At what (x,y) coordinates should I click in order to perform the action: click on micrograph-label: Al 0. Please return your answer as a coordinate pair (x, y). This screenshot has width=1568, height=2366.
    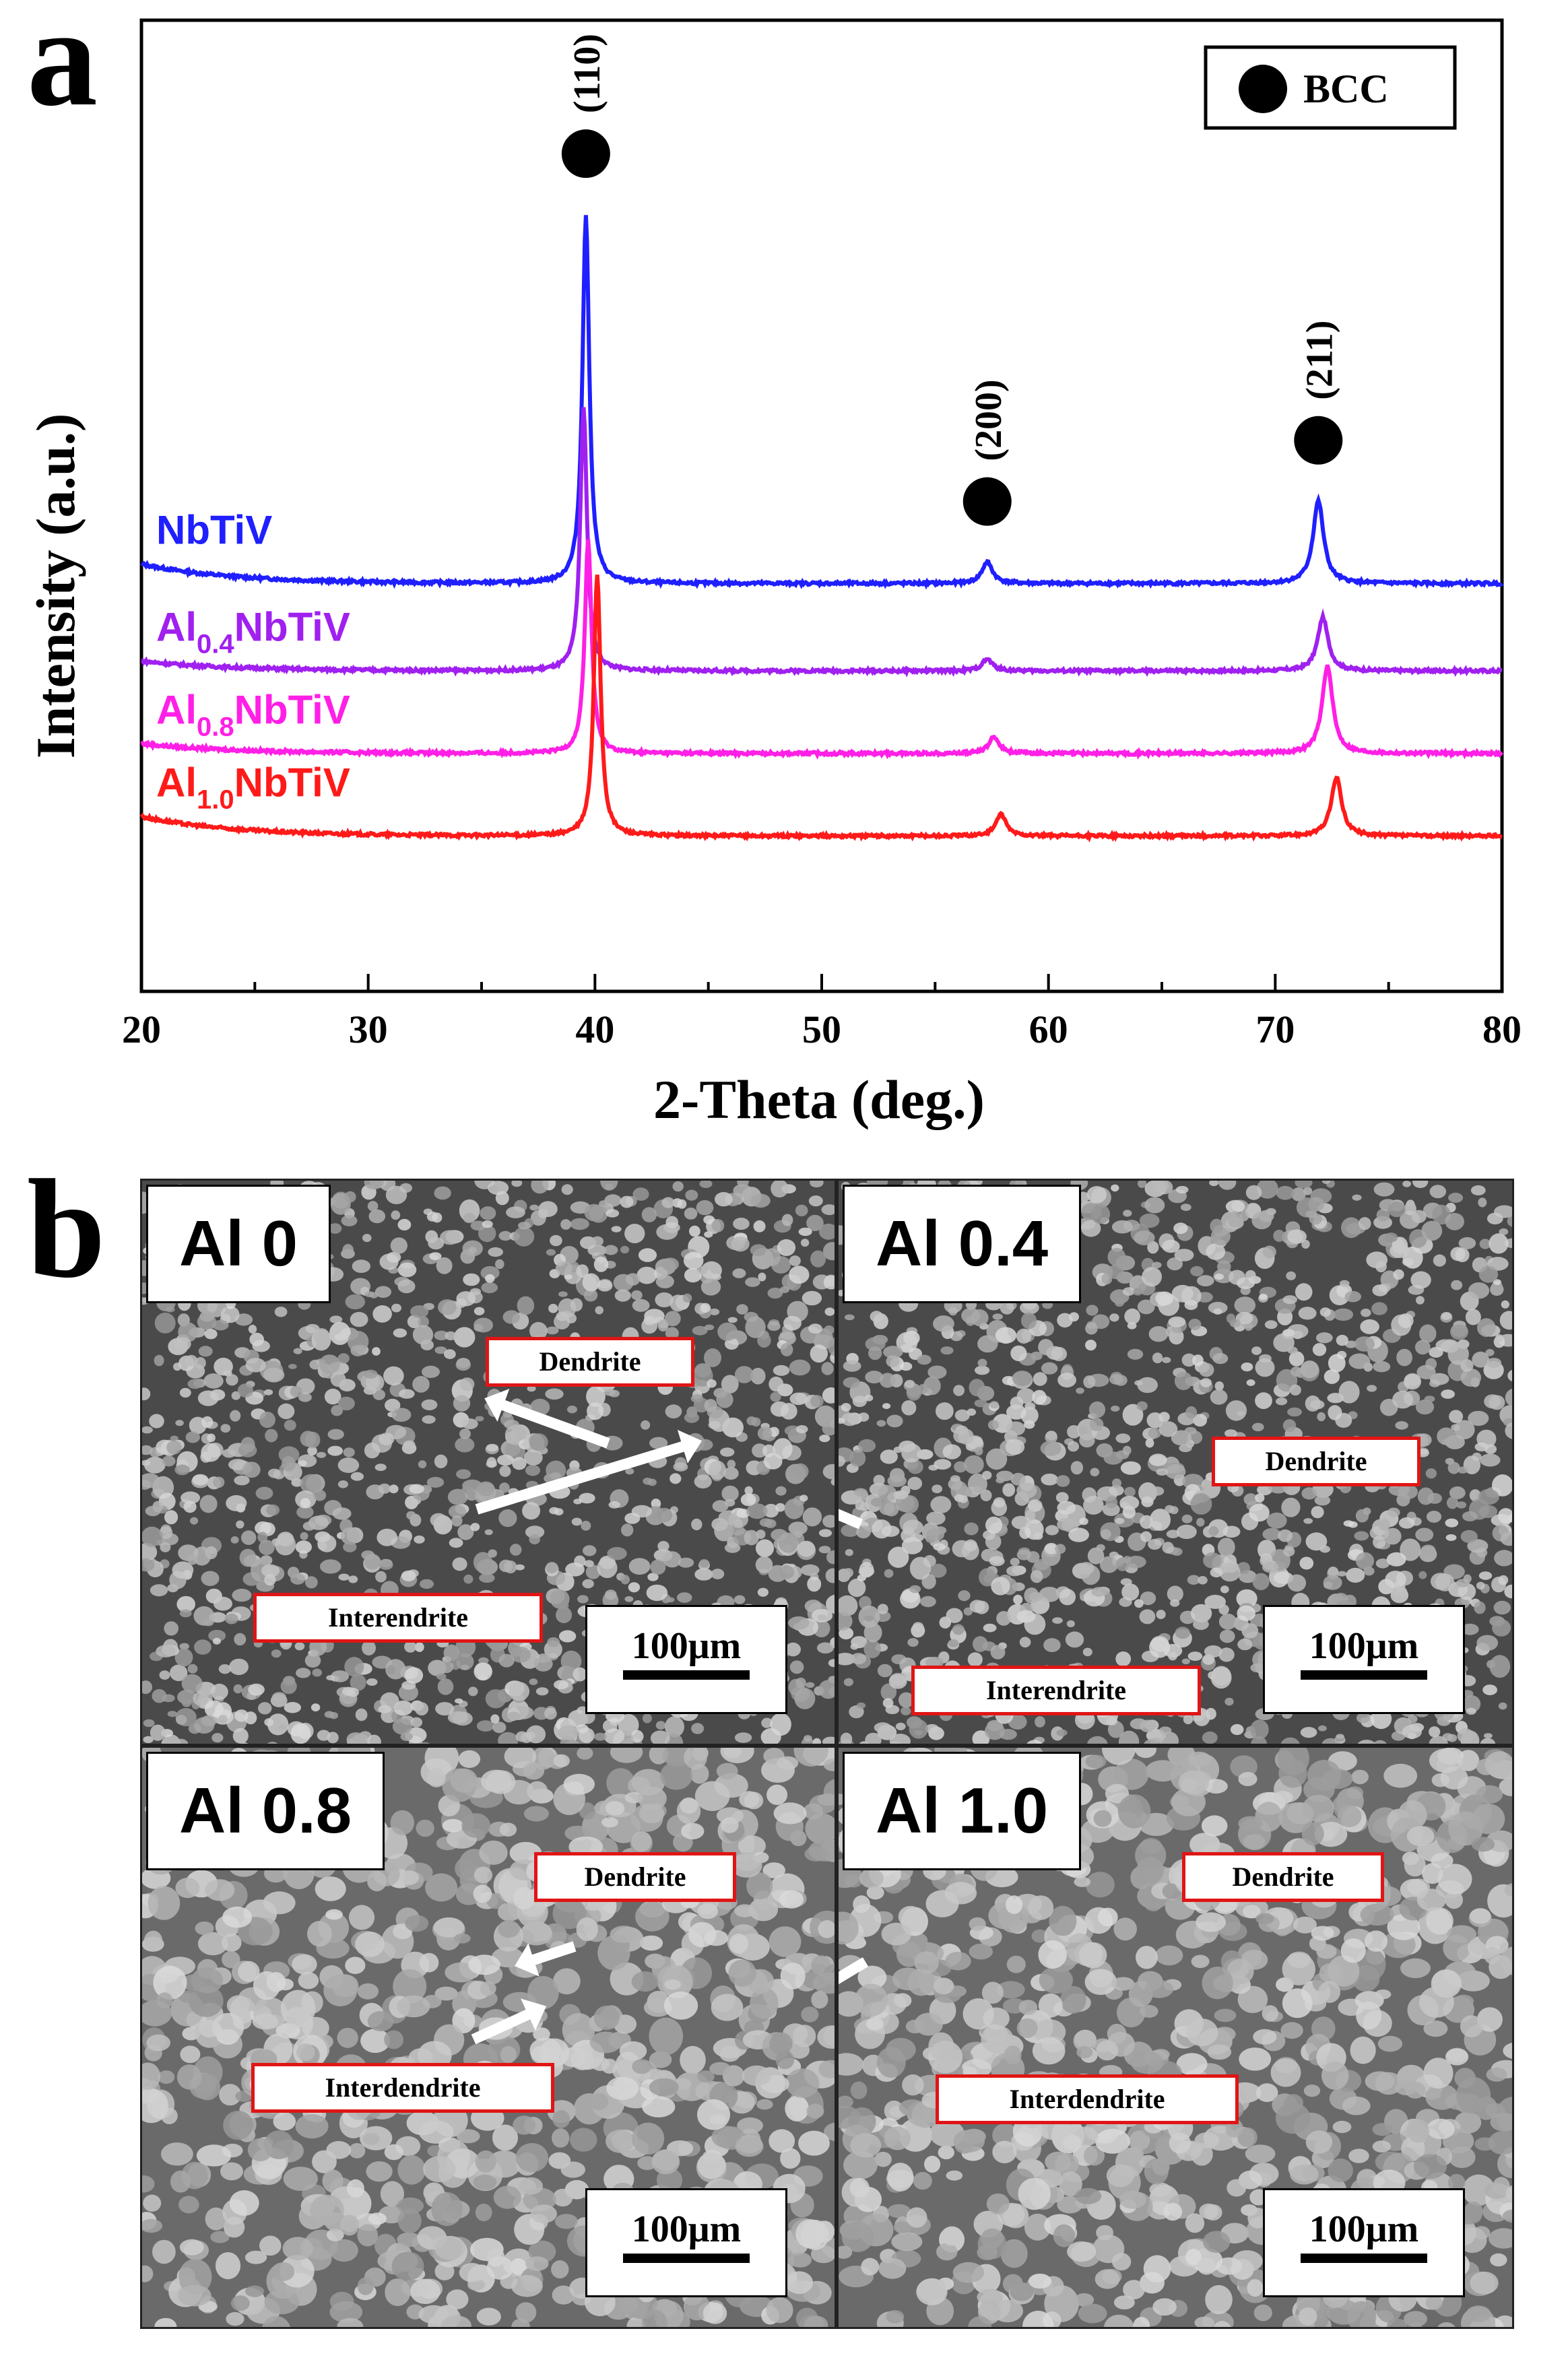
    Looking at the image, I should click on (239, 1244).